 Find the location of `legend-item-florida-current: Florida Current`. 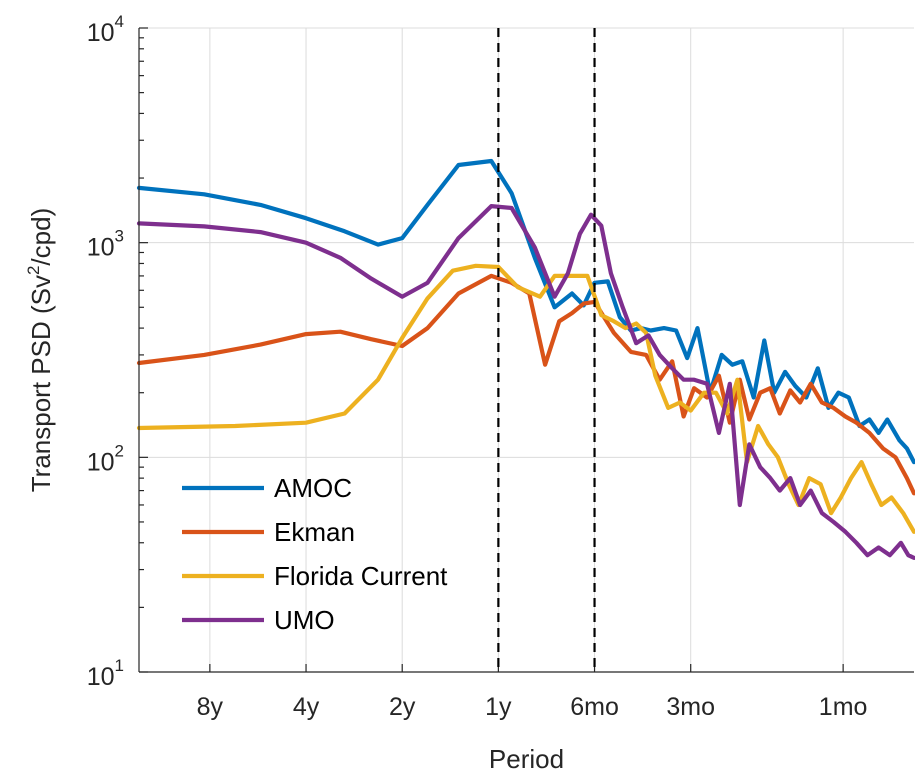

legend-item-florida-current: Florida Current is located at coordinates (315, 576).